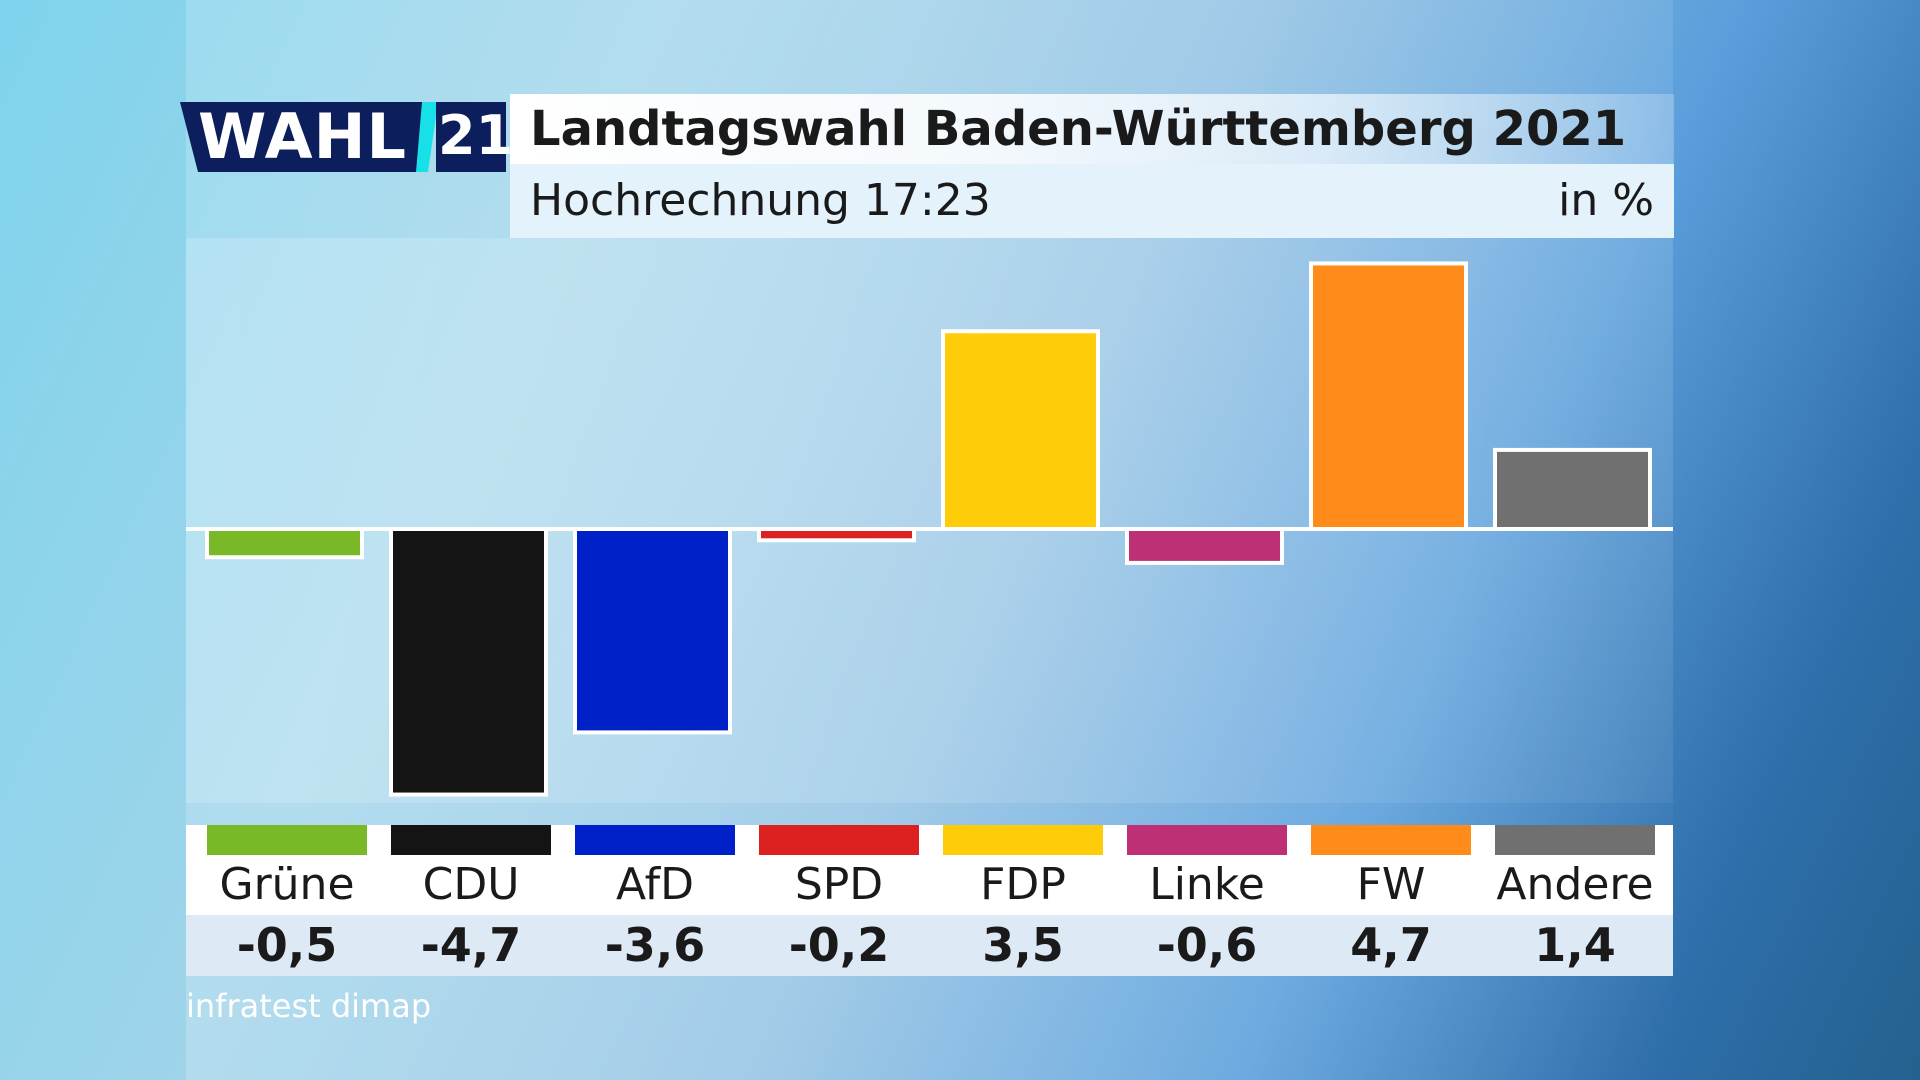  I want to click on legend-cell-grüne: Grüne -0,5, so click(287, 900).